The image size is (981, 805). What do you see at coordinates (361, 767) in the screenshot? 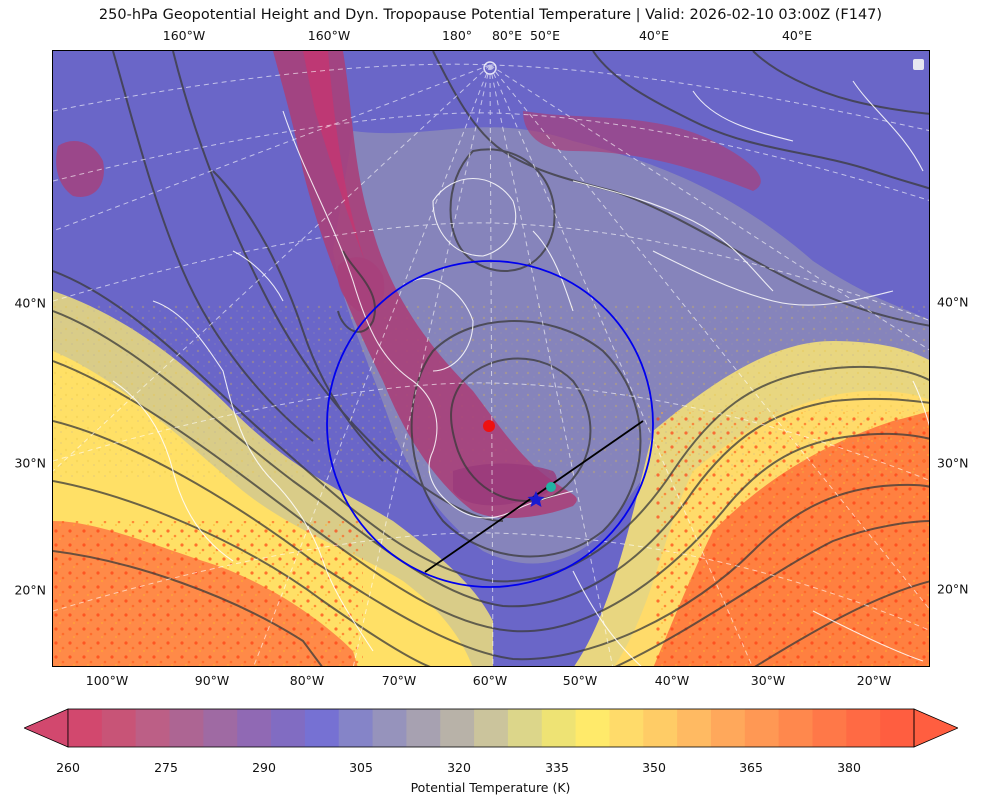
I see `colorbar-tick-305: 305` at bounding box center [361, 767].